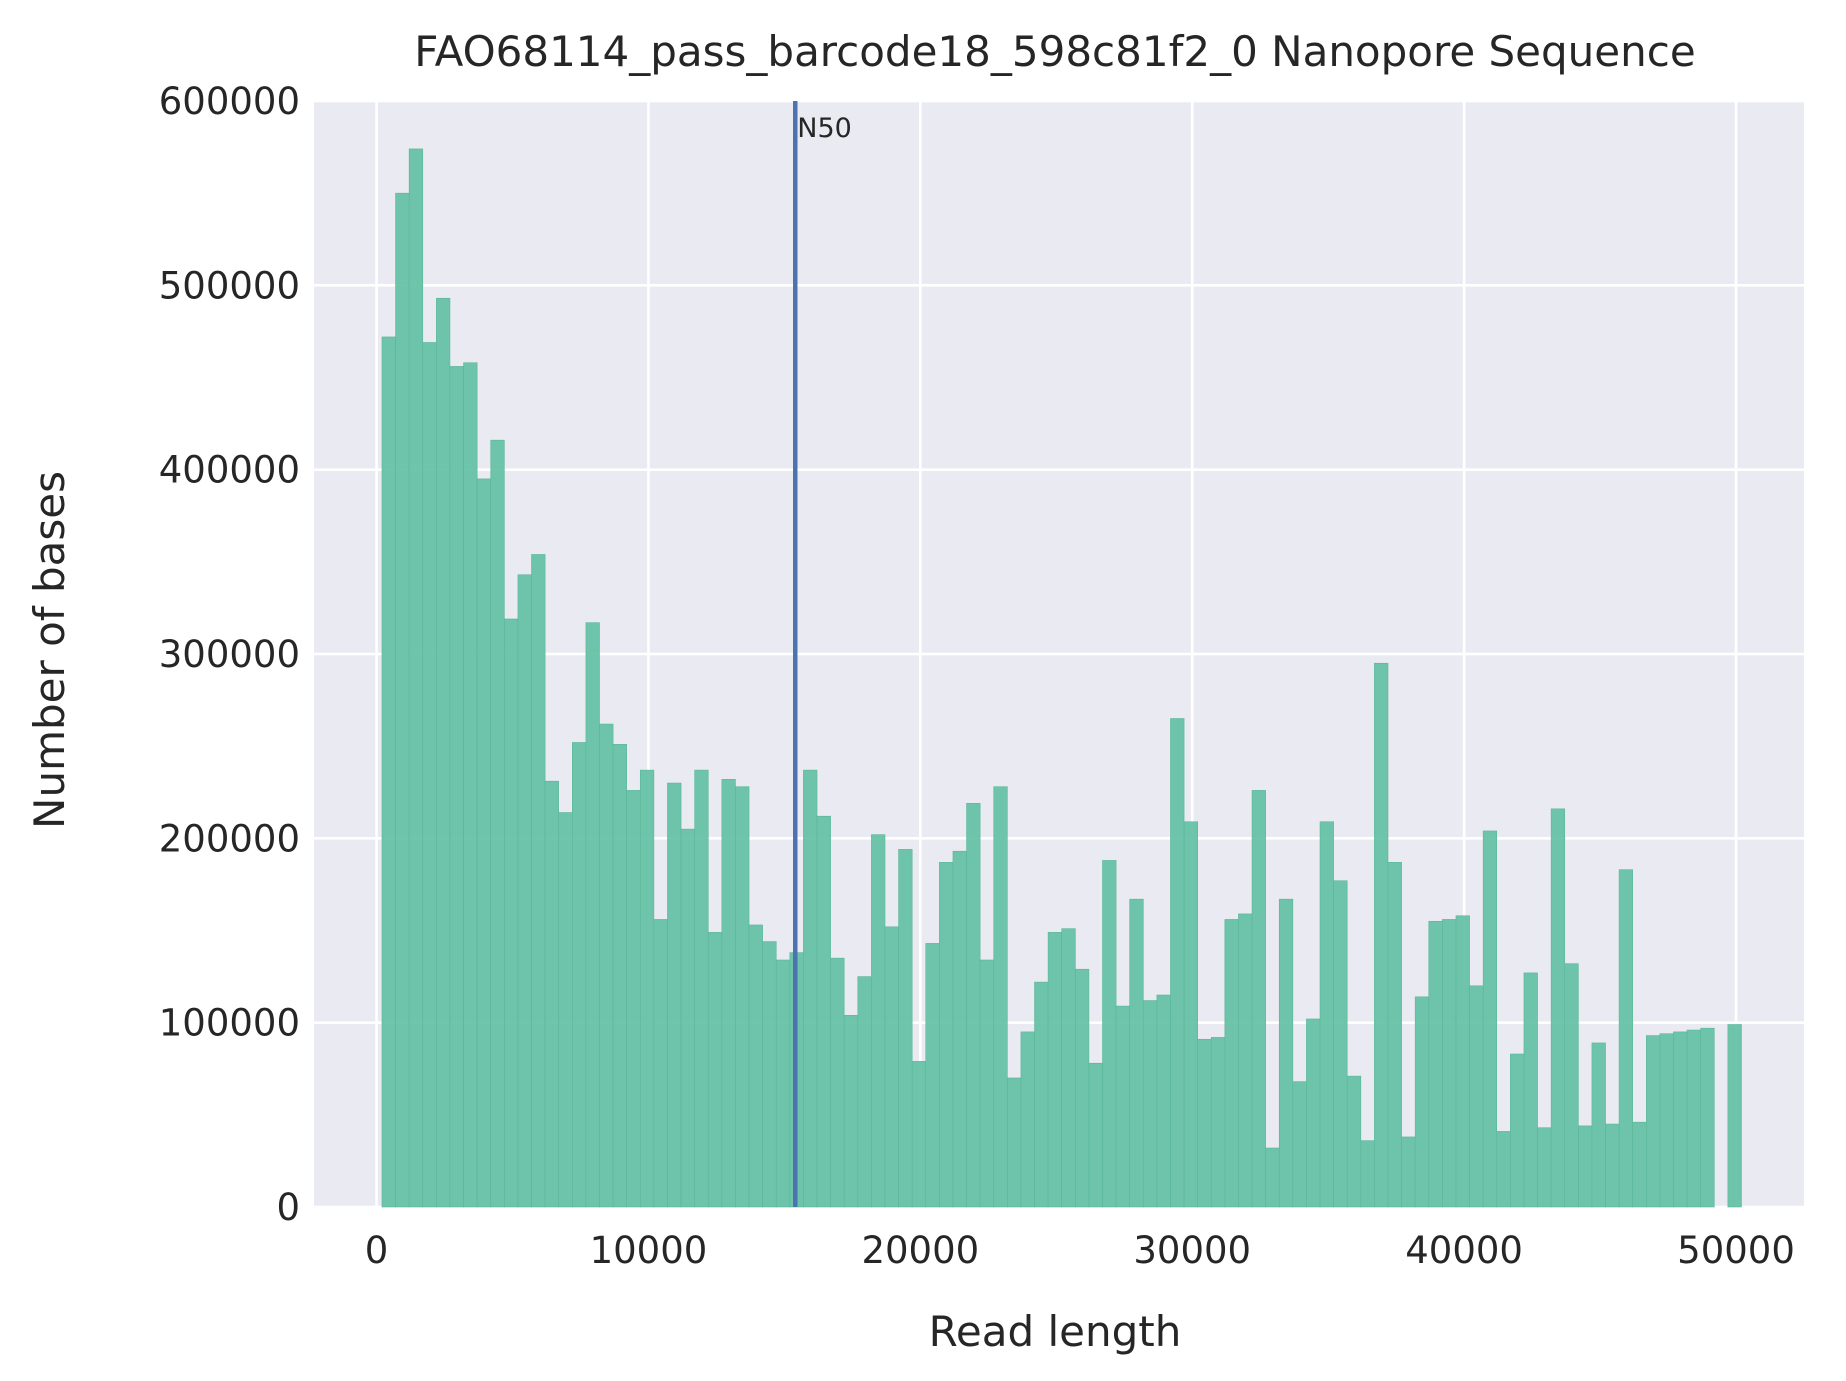 The width and height of the screenshot is (1846, 1381). I want to click on y-tick-label: 0, so click(288, 1207).